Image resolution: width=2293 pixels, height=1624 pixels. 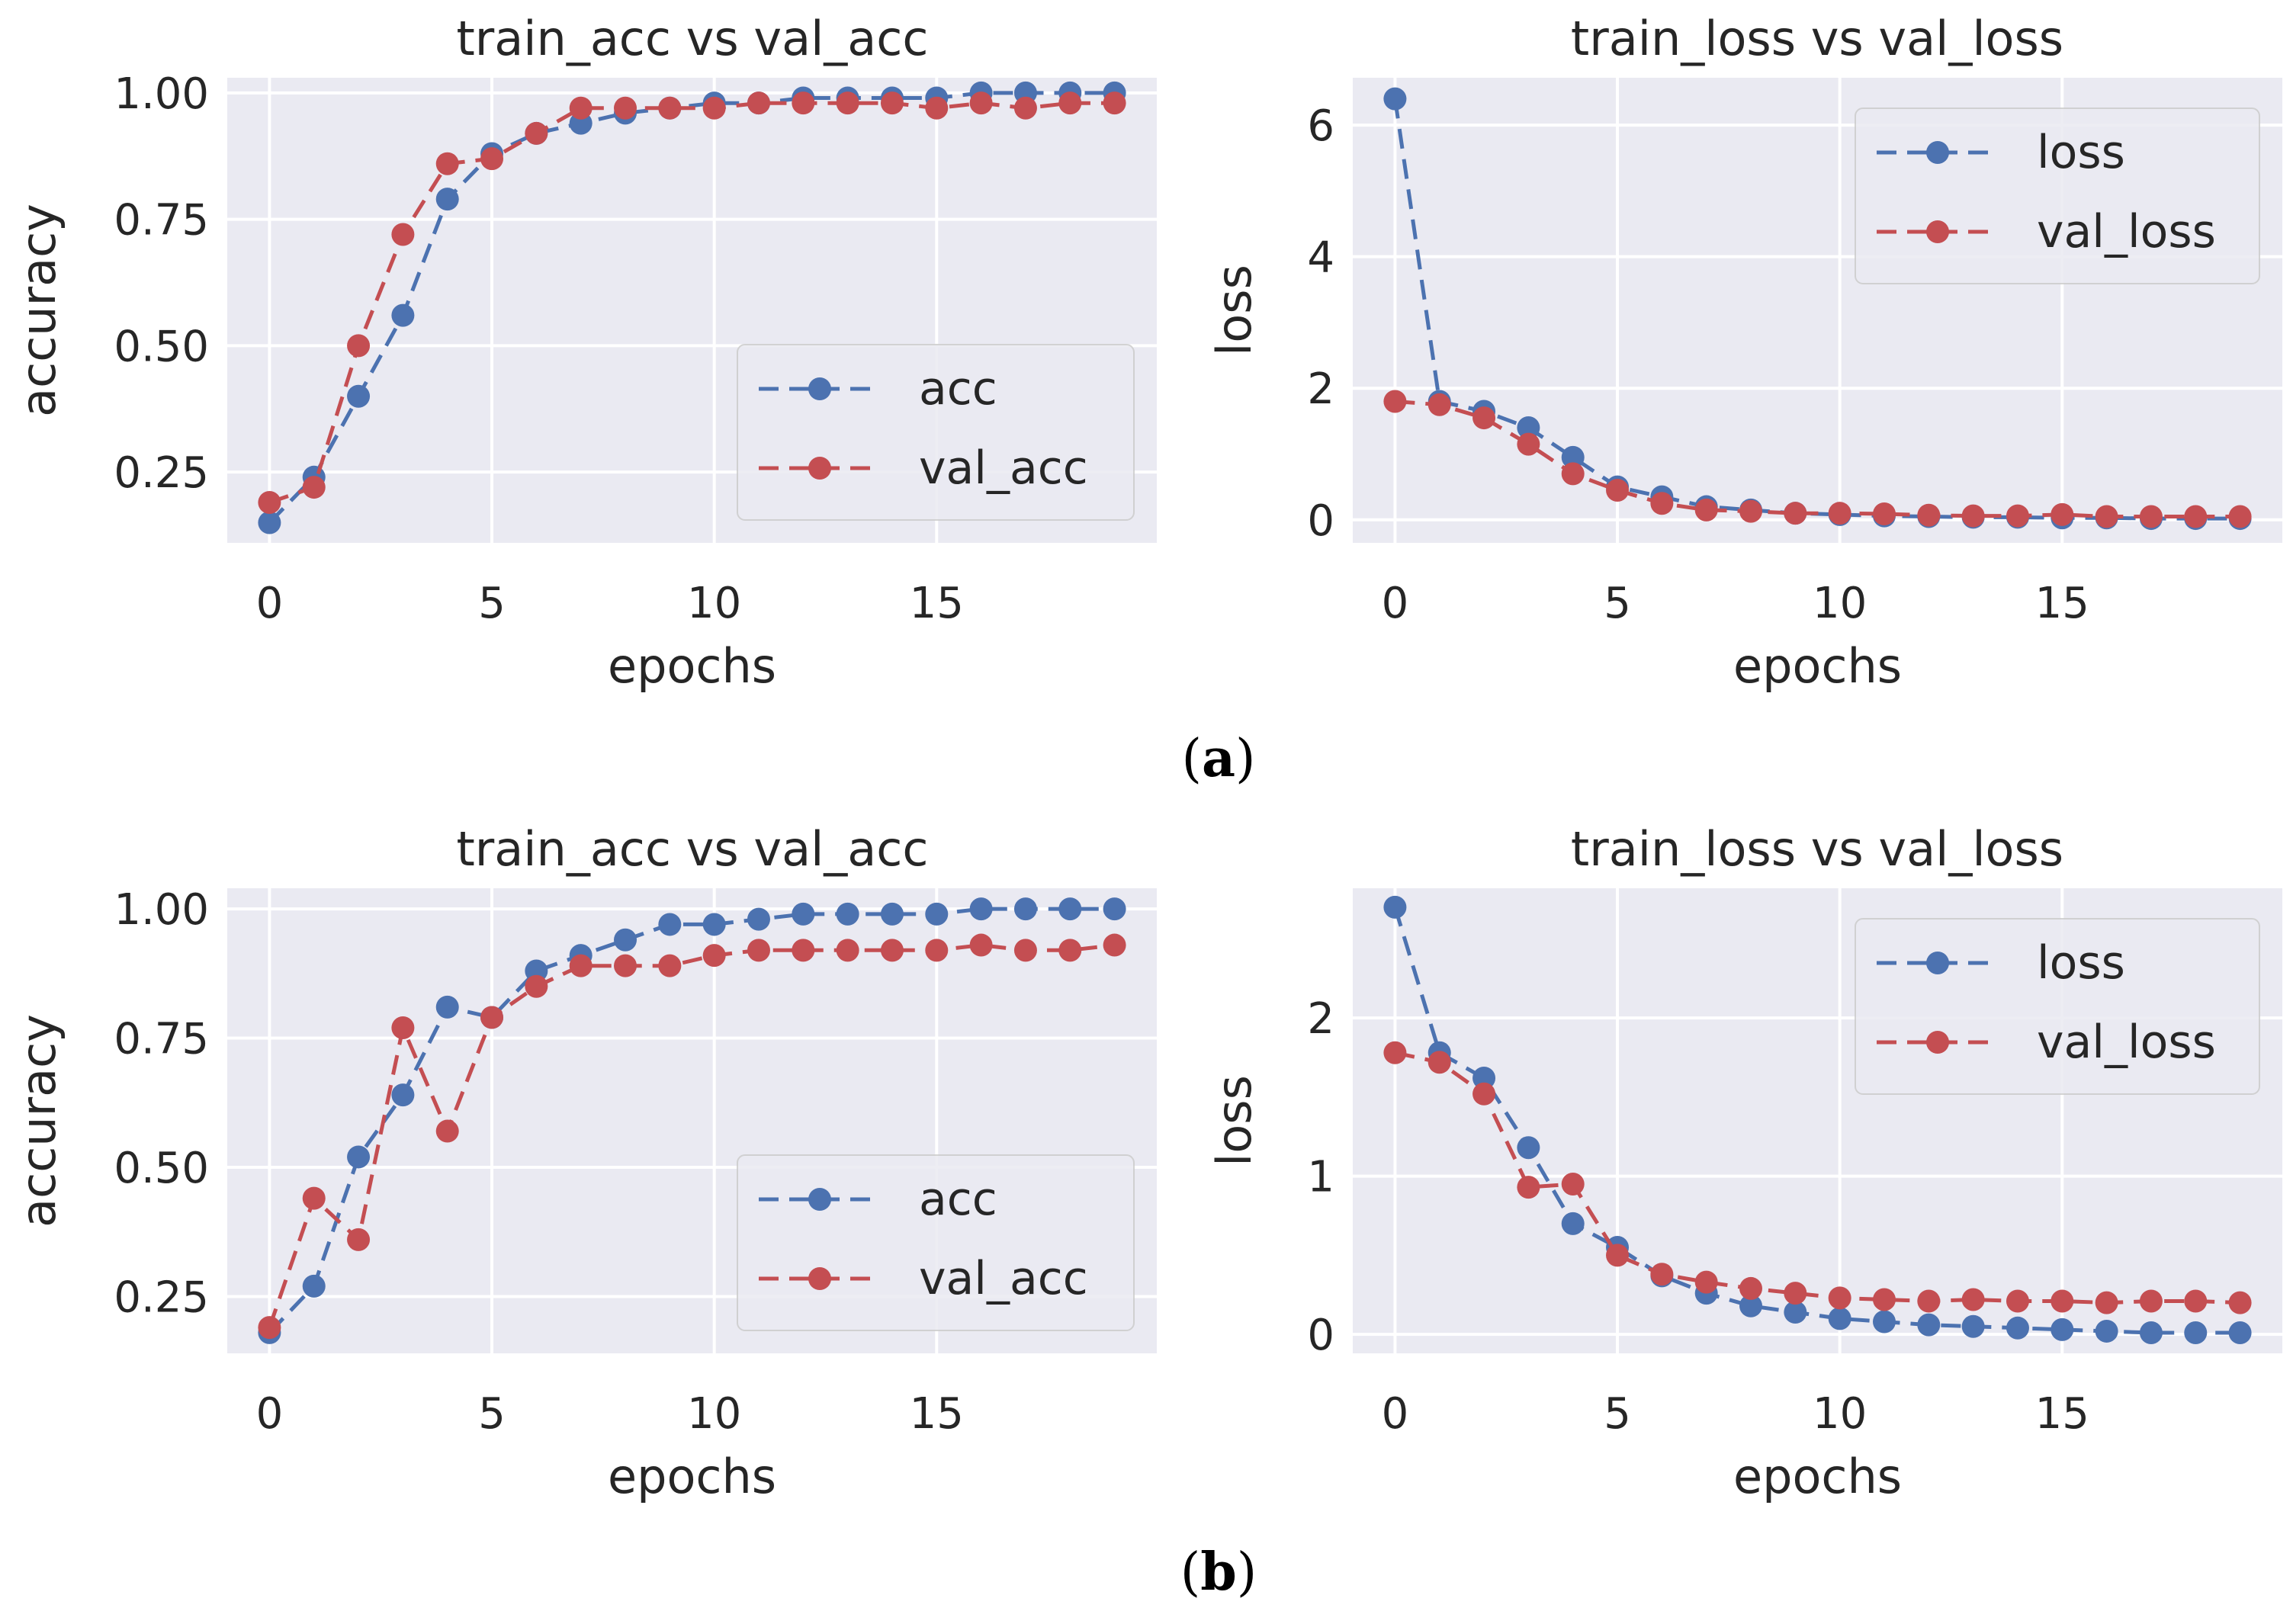 I want to click on series-line-val_acc, so click(x=692, y=303).